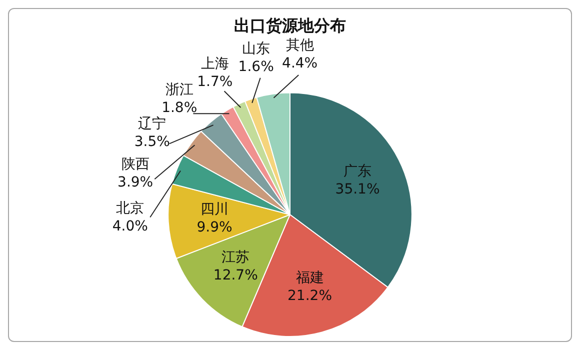 The width and height of the screenshot is (580, 350). Describe the element at coordinates (136, 182) in the screenshot. I see `data-label: 3.9%` at that location.